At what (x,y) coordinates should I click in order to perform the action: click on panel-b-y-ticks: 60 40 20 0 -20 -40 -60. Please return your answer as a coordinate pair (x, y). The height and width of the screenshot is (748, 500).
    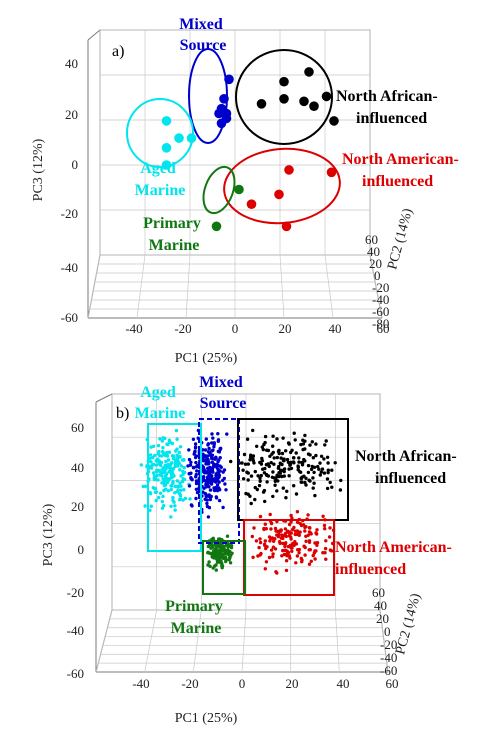
    Looking at the image, I should click on (75, 550).